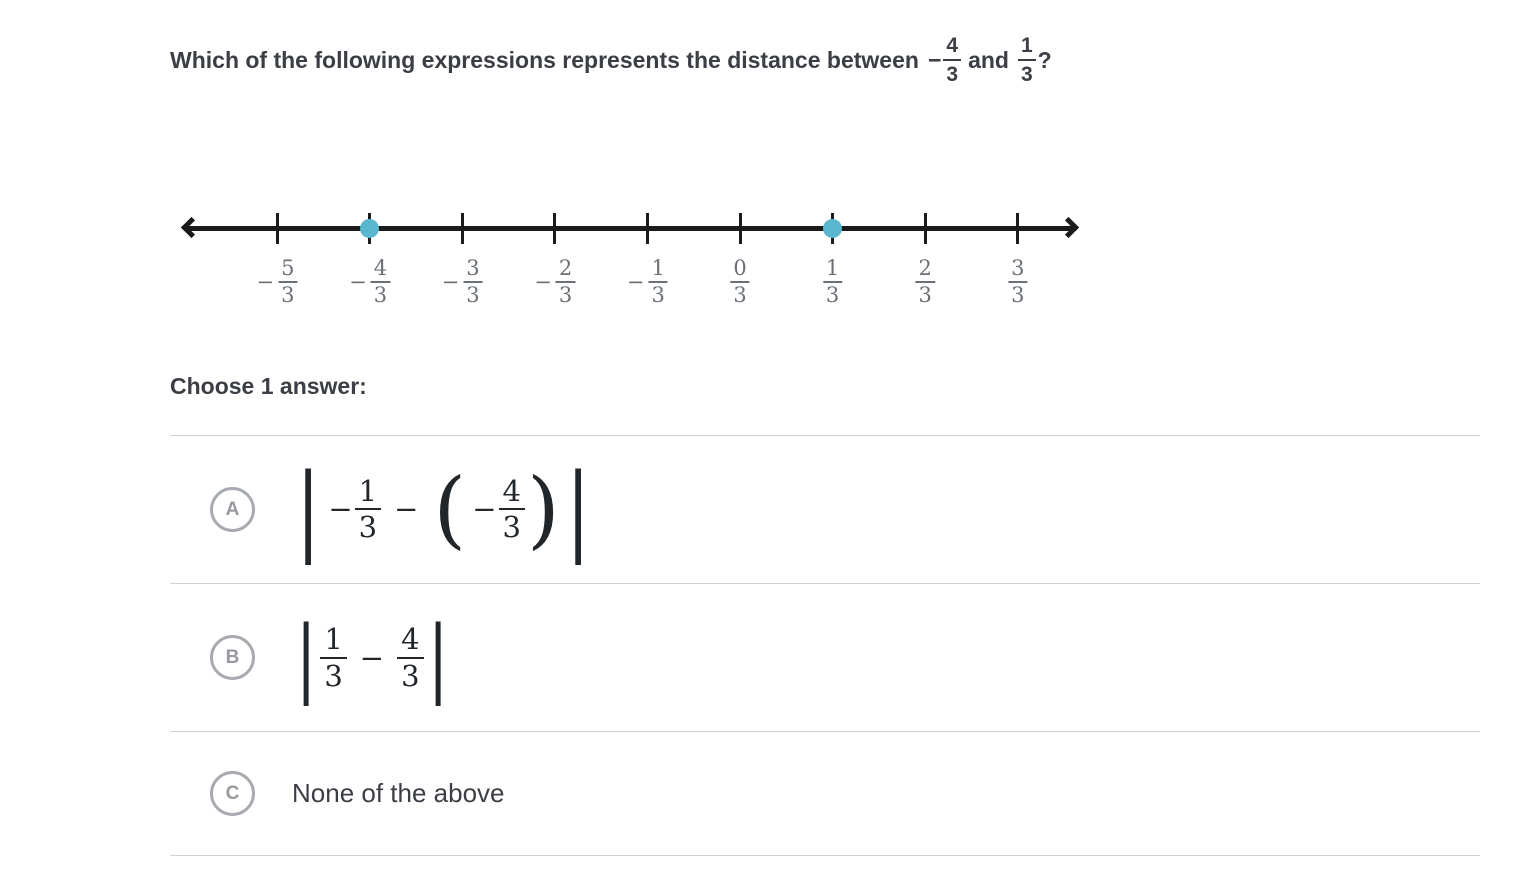 The image size is (1530, 894). I want to click on question-suffix: ?, so click(1044, 59).